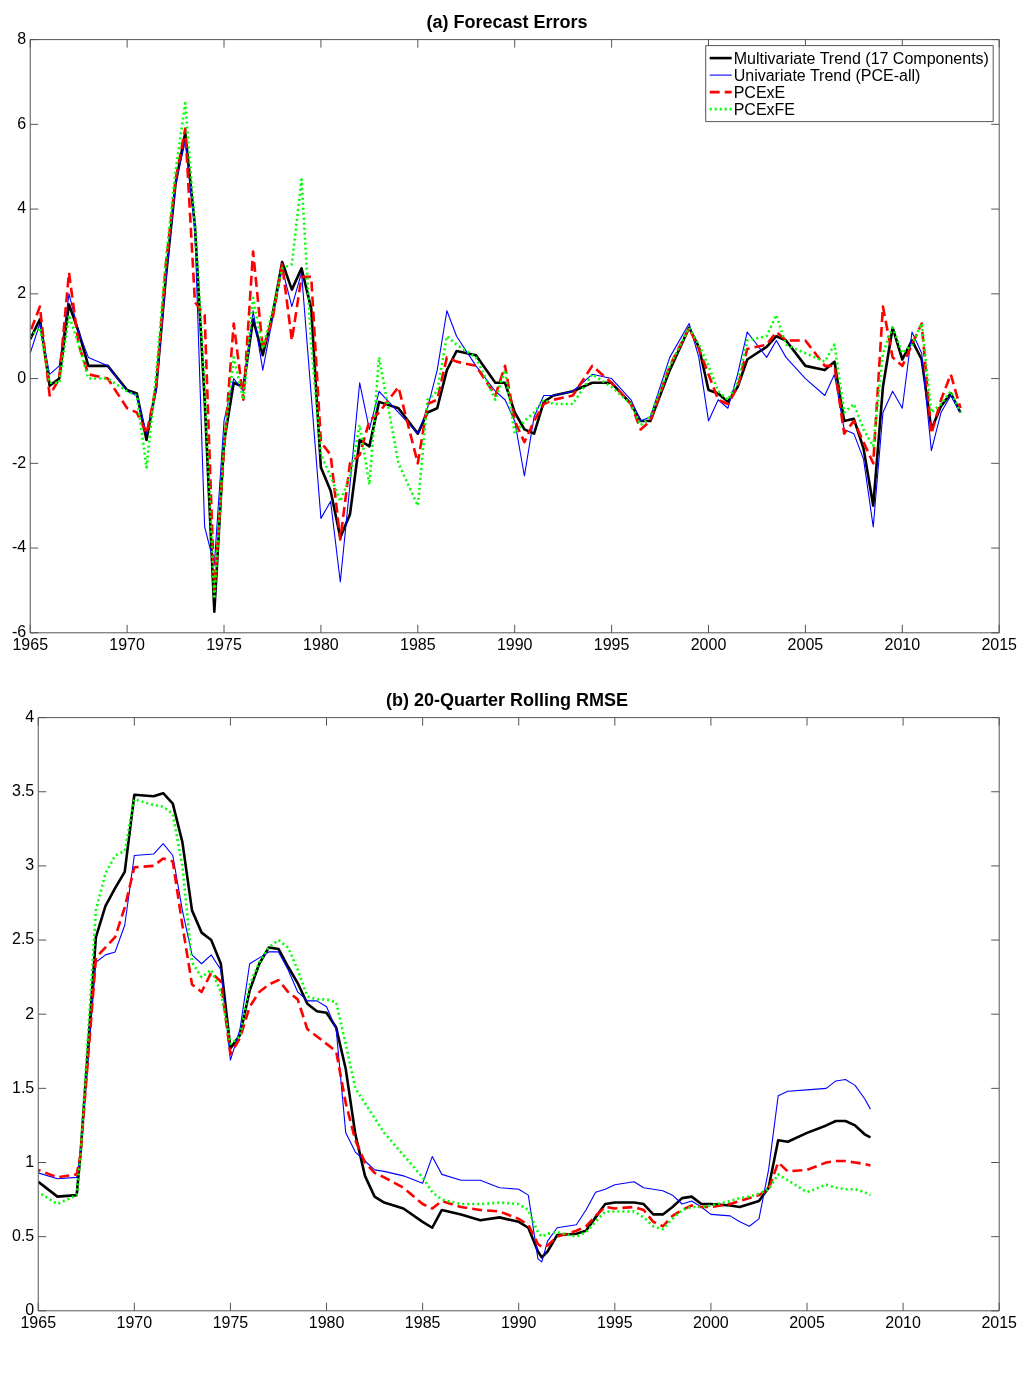 This screenshot has height=1390, width=1028. I want to click on y-tick-label: -4, so click(19, 547).